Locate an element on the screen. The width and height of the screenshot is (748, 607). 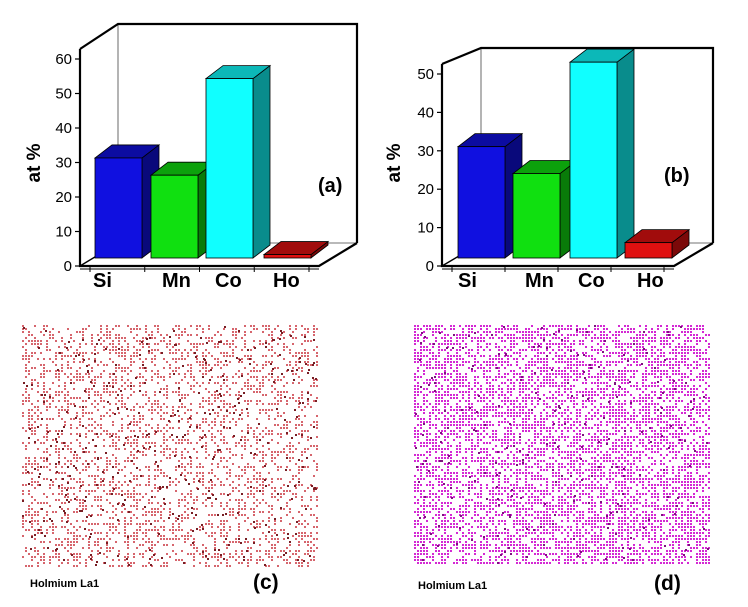
chart-a-bar-mn is located at coordinates (183, 210).